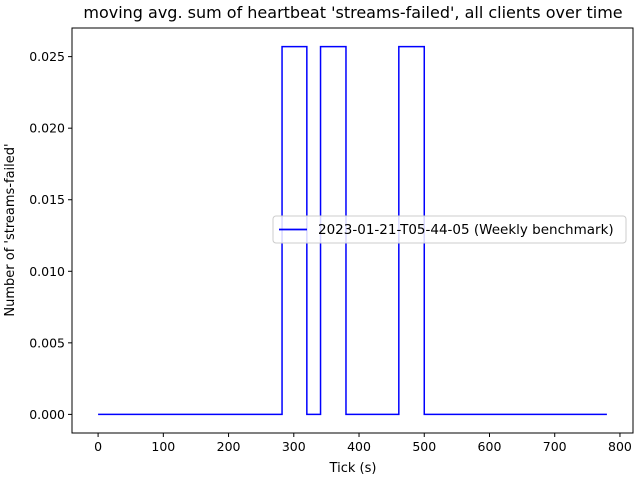 Image resolution: width=640 pixels, height=480 pixels. Describe the element at coordinates (47, 271) in the screenshot. I see `y-tick-label: 0.010` at that location.